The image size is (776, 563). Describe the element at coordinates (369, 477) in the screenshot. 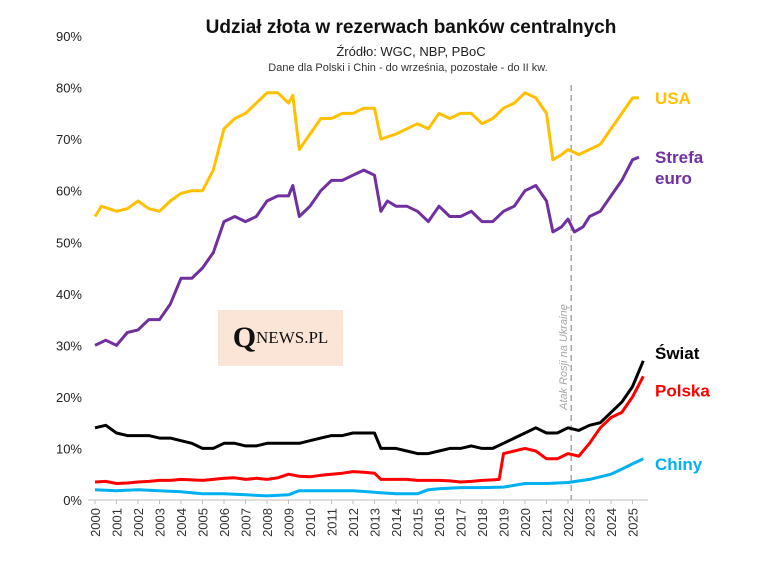

I see `series-line-chiny` at that location.